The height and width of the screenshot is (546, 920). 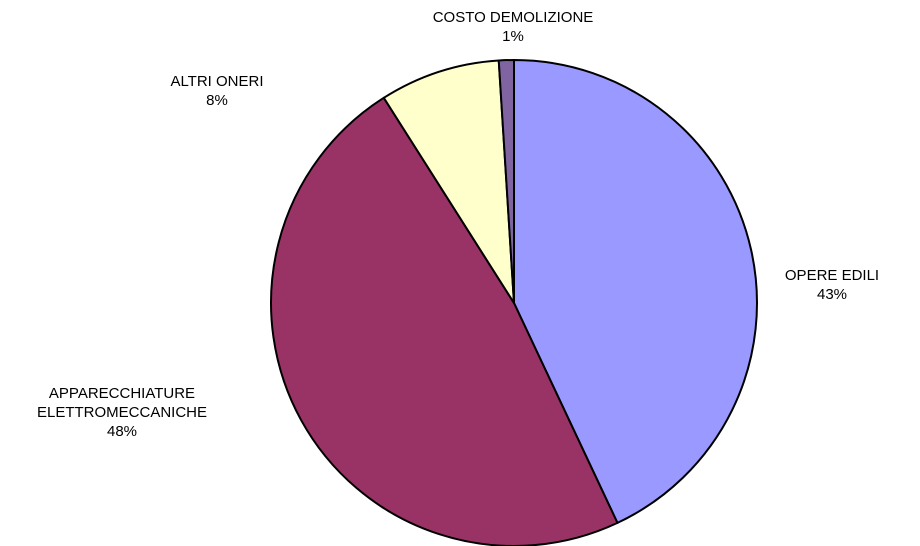 What do you see at coordinates (832, 285) in the screenshot?
I see `data-label-opere-edili: OPERE EDILI 43%` at bounding box center [832, 285].